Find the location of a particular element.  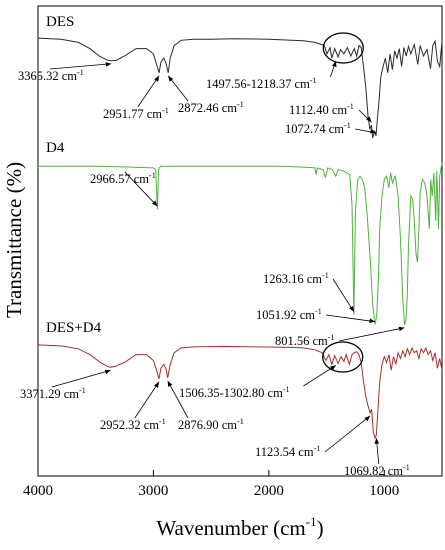

peak-label-14: 1123.54 cm-1 is located at coordinates (287, 451).